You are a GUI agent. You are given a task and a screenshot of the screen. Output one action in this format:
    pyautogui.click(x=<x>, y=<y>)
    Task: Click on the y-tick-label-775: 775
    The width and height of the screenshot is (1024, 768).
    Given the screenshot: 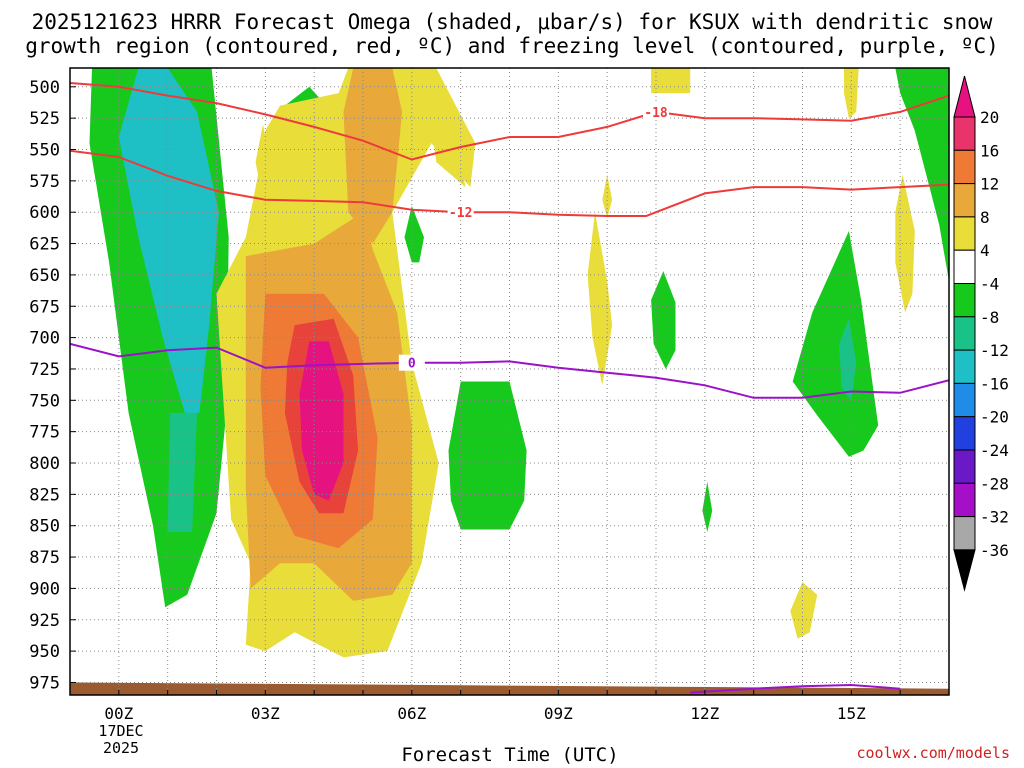 What is the action you would take?
    pyautogui.click(x=44, y=433)
    